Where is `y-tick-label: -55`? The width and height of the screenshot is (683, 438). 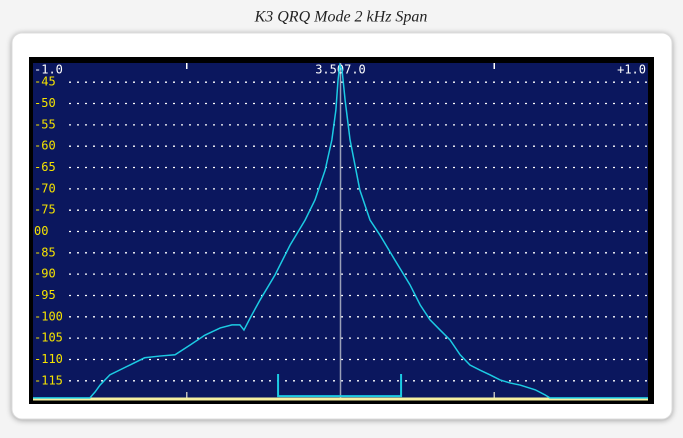 y-tick-label: -55 is located at coordinates (45, 124).